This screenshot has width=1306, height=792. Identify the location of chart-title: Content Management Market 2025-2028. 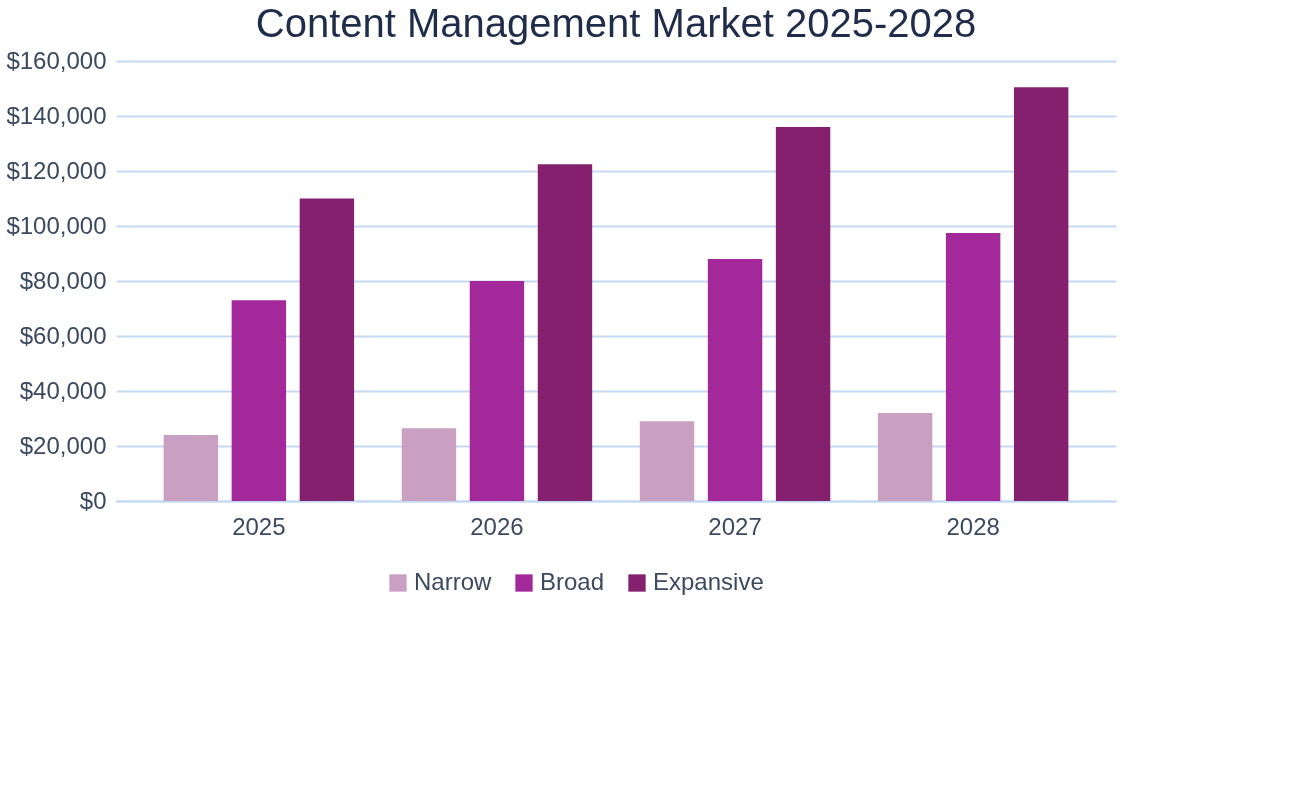
(616, 23).